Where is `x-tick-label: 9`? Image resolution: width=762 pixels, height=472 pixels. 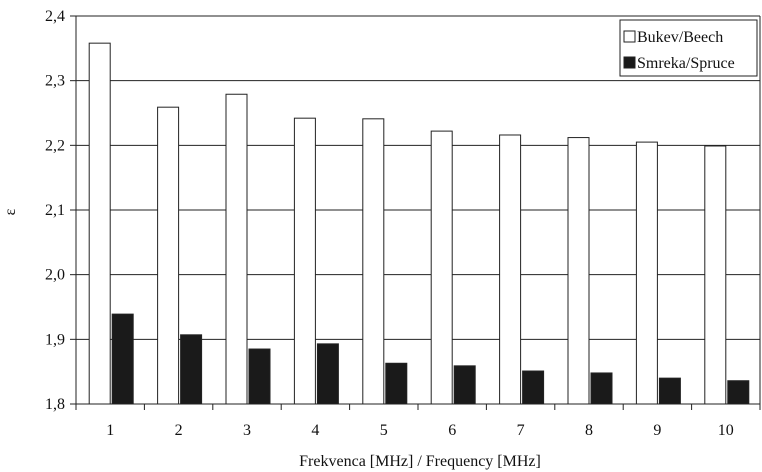 x-tick-label: 9 is located at coordinates (657, 430).